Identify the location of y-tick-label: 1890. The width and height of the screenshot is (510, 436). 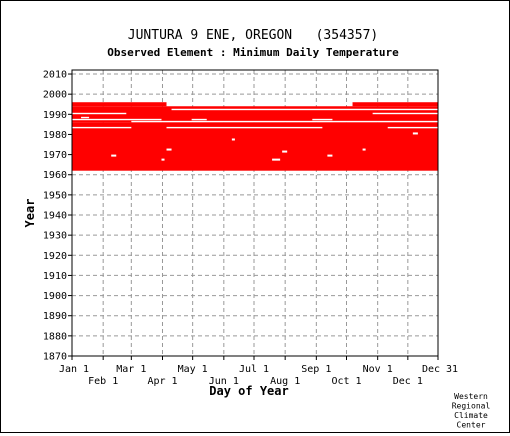
(55, 316).